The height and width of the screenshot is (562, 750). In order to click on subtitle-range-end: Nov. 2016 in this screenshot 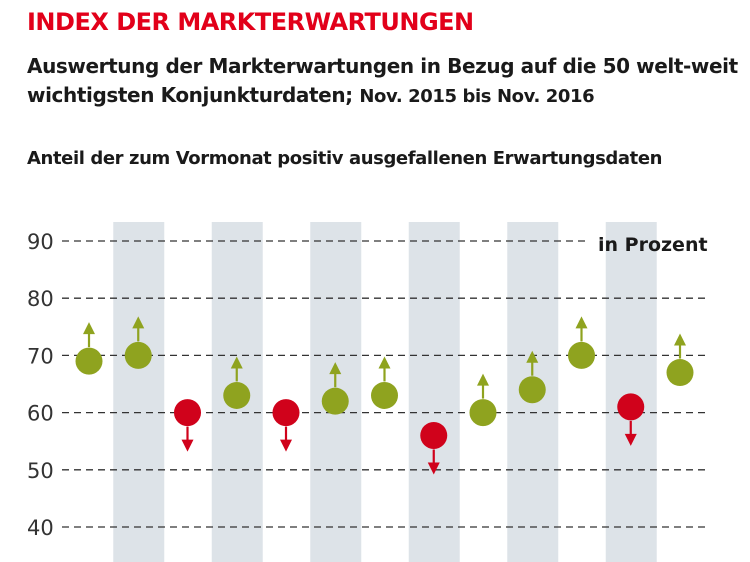, I will do `click(546, 96)`.